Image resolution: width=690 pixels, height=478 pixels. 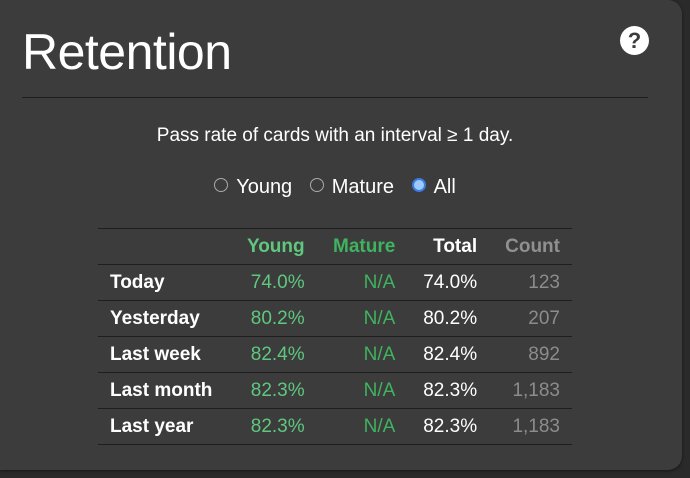 What do you see at coordinates (264, 187) in the screenshot?
I see `radio-label: Young` at bounding box center [264, 187].